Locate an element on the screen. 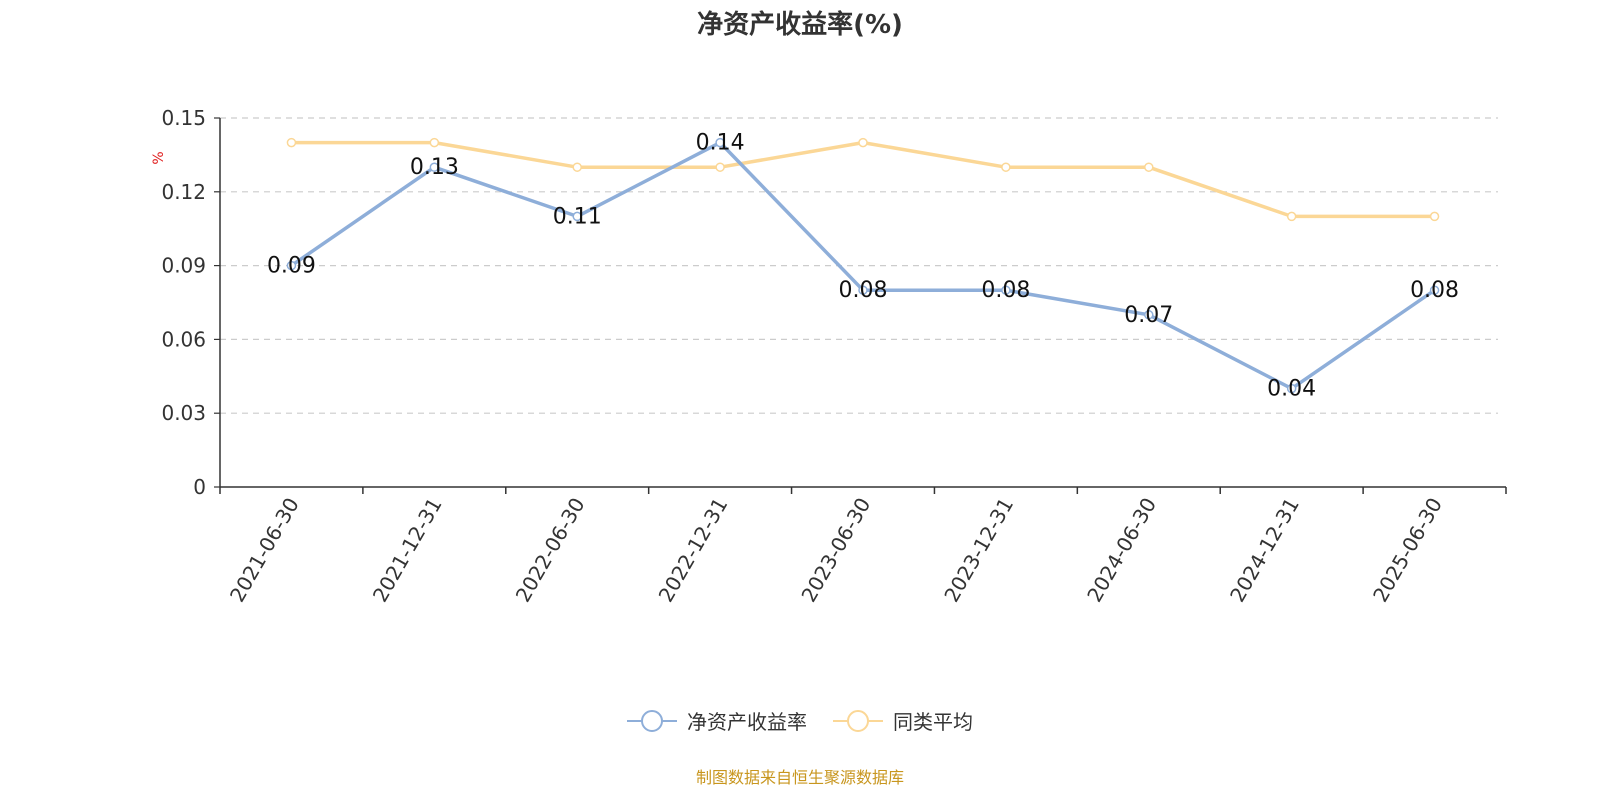  x-tick-label: 2024-12-31 is located at coordinates (1264, 550).